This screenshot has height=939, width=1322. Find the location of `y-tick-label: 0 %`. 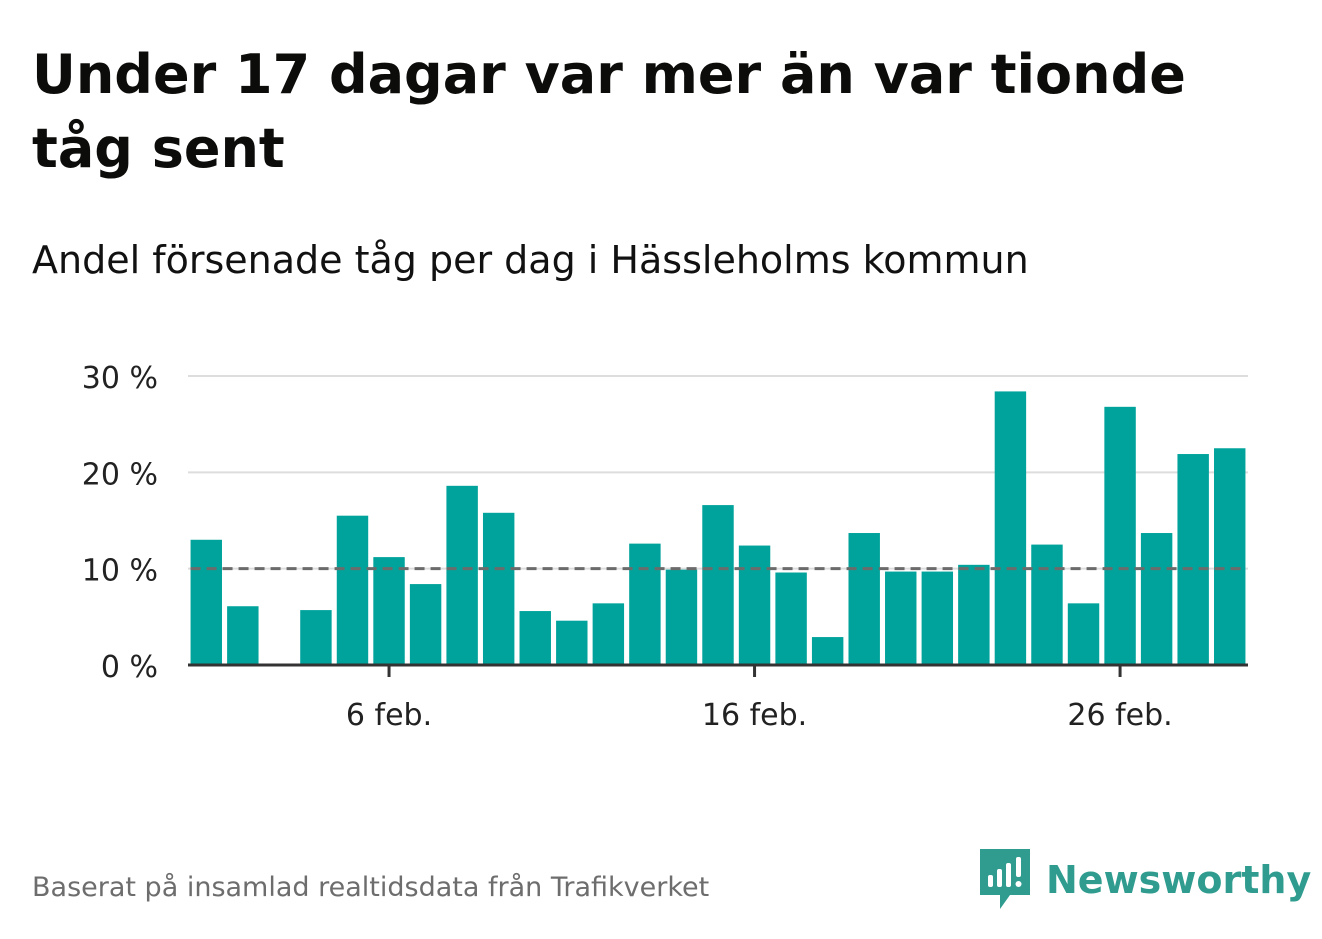

y-tick-label: 0 % is located at coordinates (129, 667).